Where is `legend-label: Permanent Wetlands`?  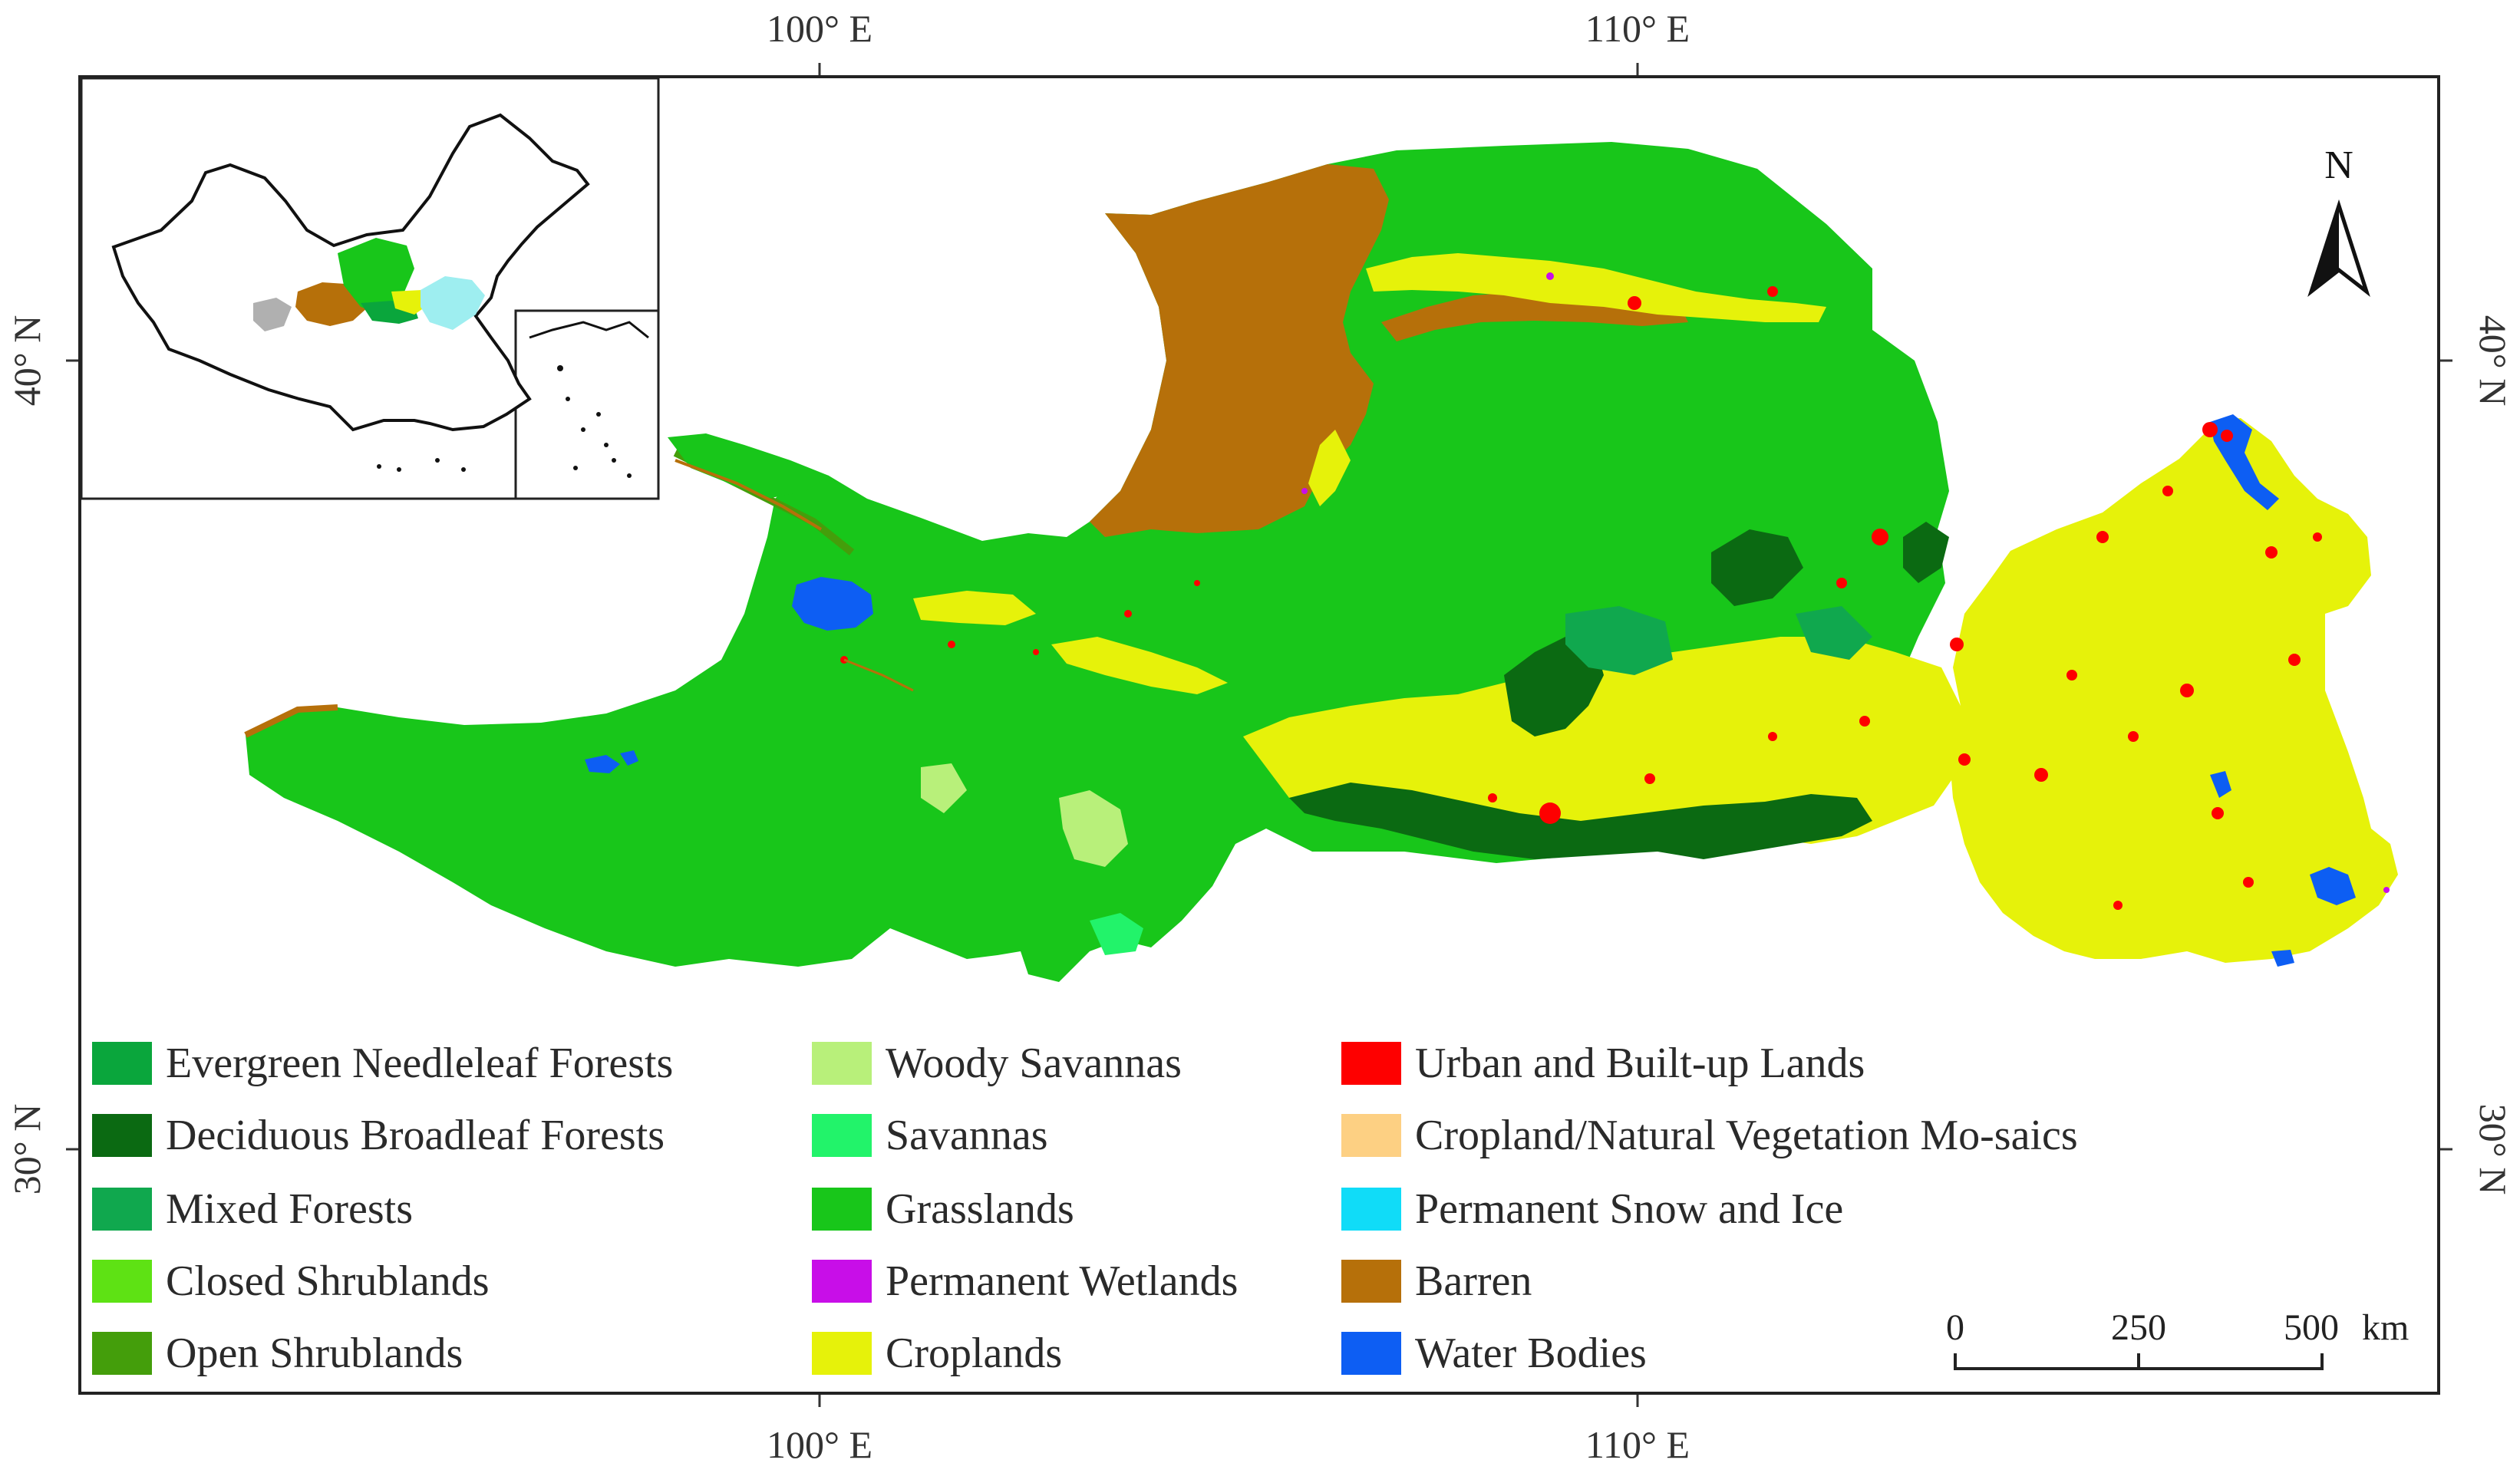
legend-label: Permanent Wetlands is located at coordinates (1062, 1281).